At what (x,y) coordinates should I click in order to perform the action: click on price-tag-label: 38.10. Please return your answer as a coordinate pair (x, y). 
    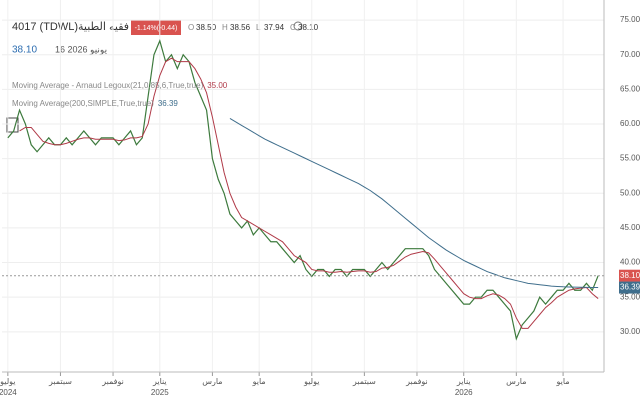
    Looking at the image, I should click on (630, 275).